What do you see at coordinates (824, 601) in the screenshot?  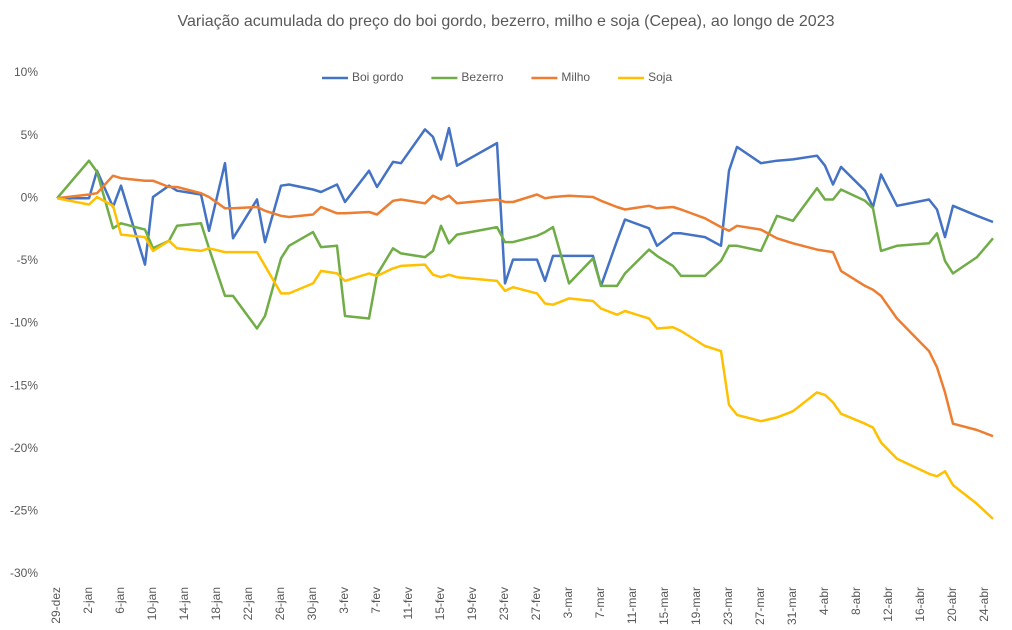 I see `x-tick-label: 4-abr` at bounding box center [824, 601].